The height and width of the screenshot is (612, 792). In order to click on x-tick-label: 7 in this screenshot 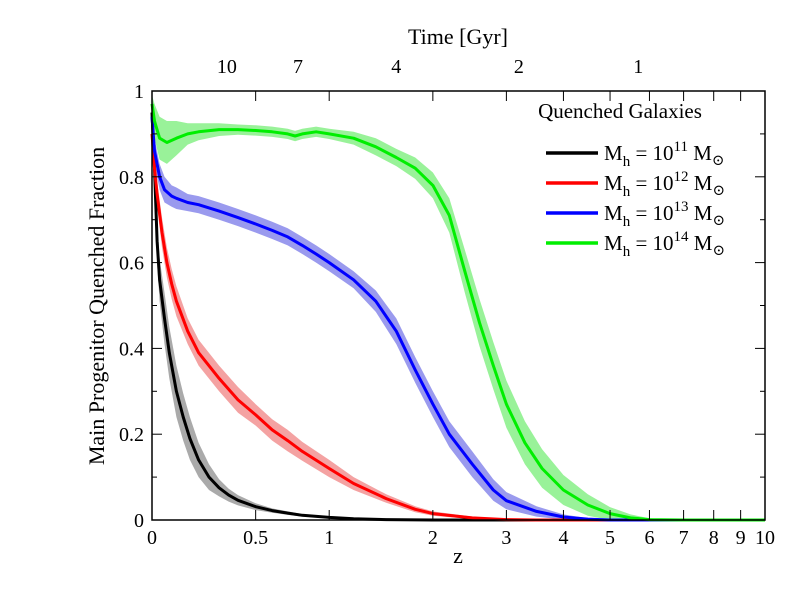, I will do `click(684, 538)`.